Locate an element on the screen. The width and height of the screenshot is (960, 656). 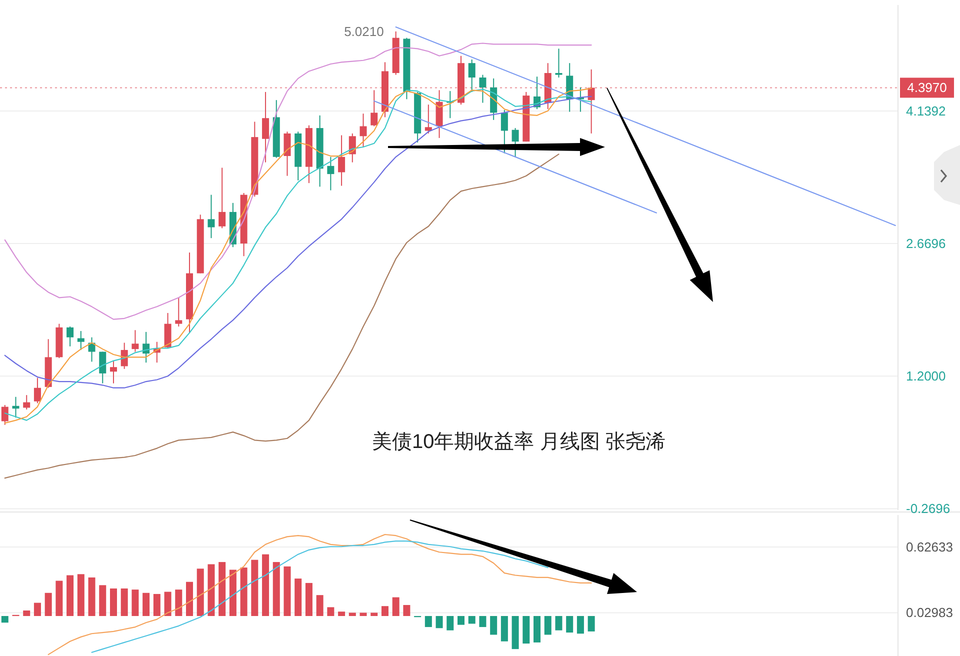
y-tick-label: 0.62633 is located at coordinates (929, 547).